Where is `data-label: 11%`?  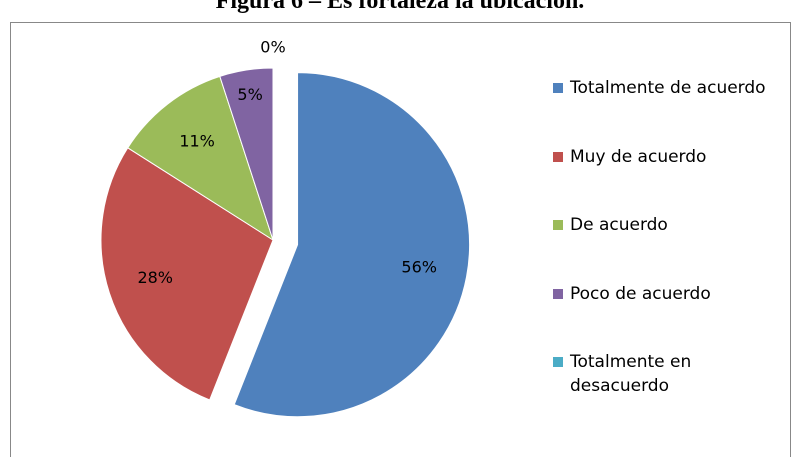 data-label: 11% is located at coordinates (197, 141).